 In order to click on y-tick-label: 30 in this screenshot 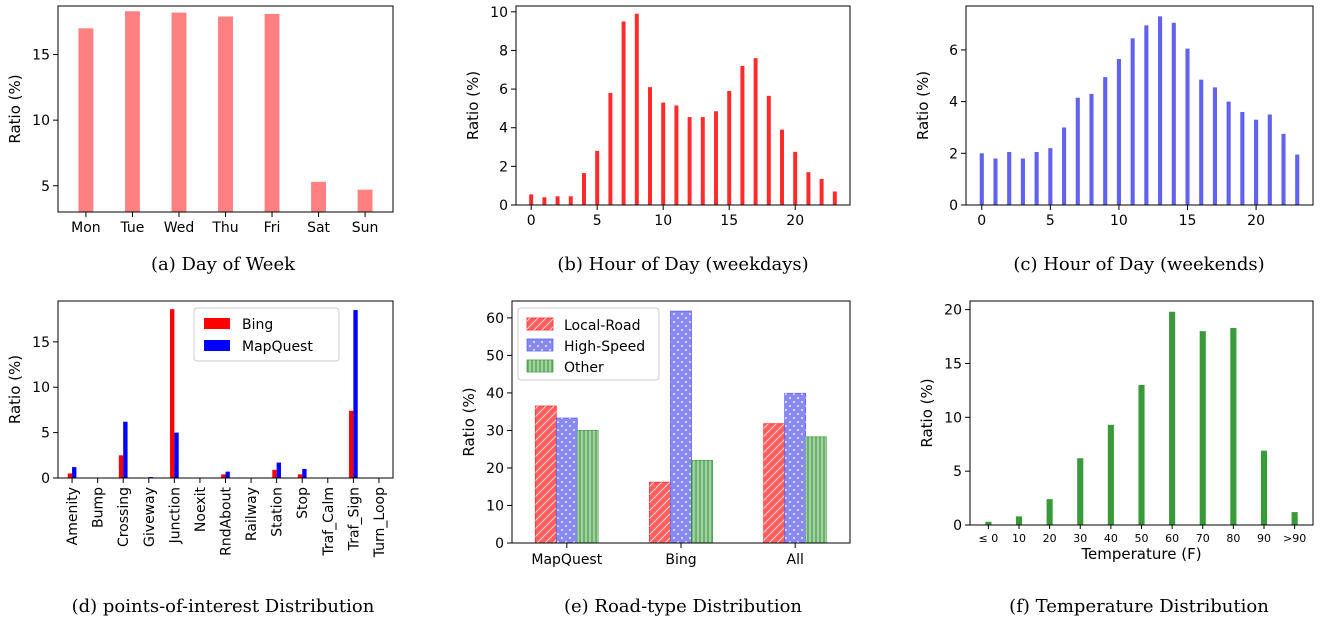, I will do `click(495, 431)`.